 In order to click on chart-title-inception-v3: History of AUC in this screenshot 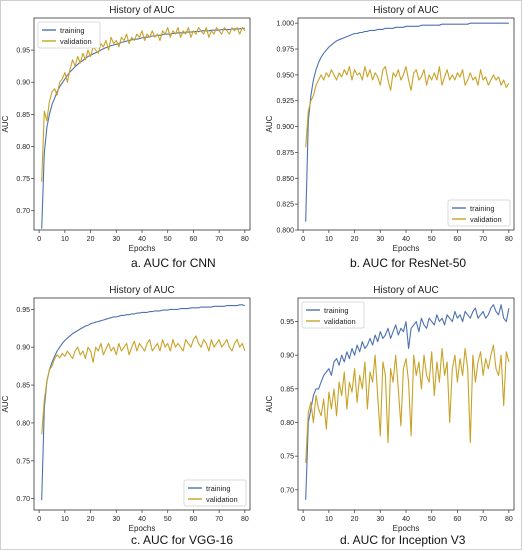, I will do `click(406, 290)`.